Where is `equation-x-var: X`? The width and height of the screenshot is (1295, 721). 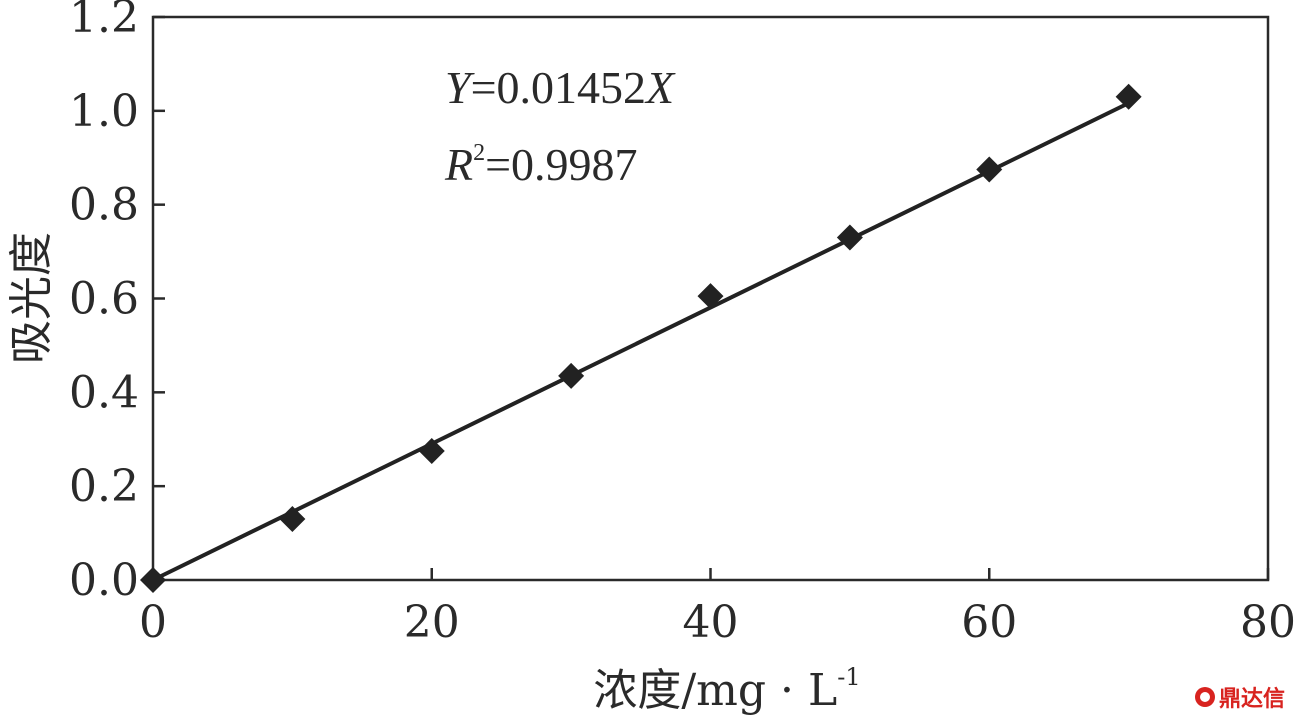 equation-x-var: X is located at coordinates (660, 87).